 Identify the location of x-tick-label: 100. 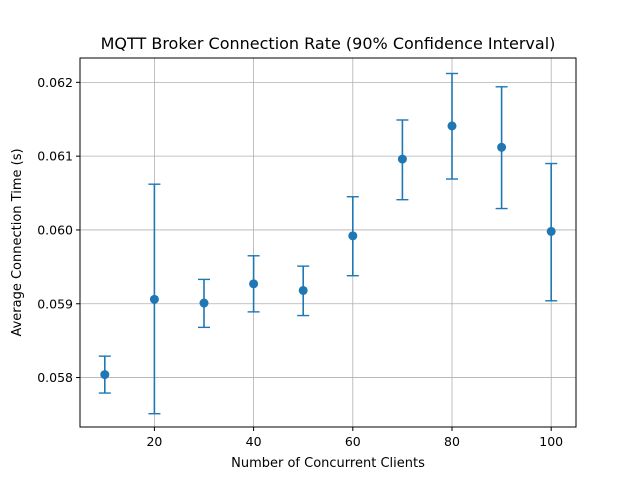
(551, 441).